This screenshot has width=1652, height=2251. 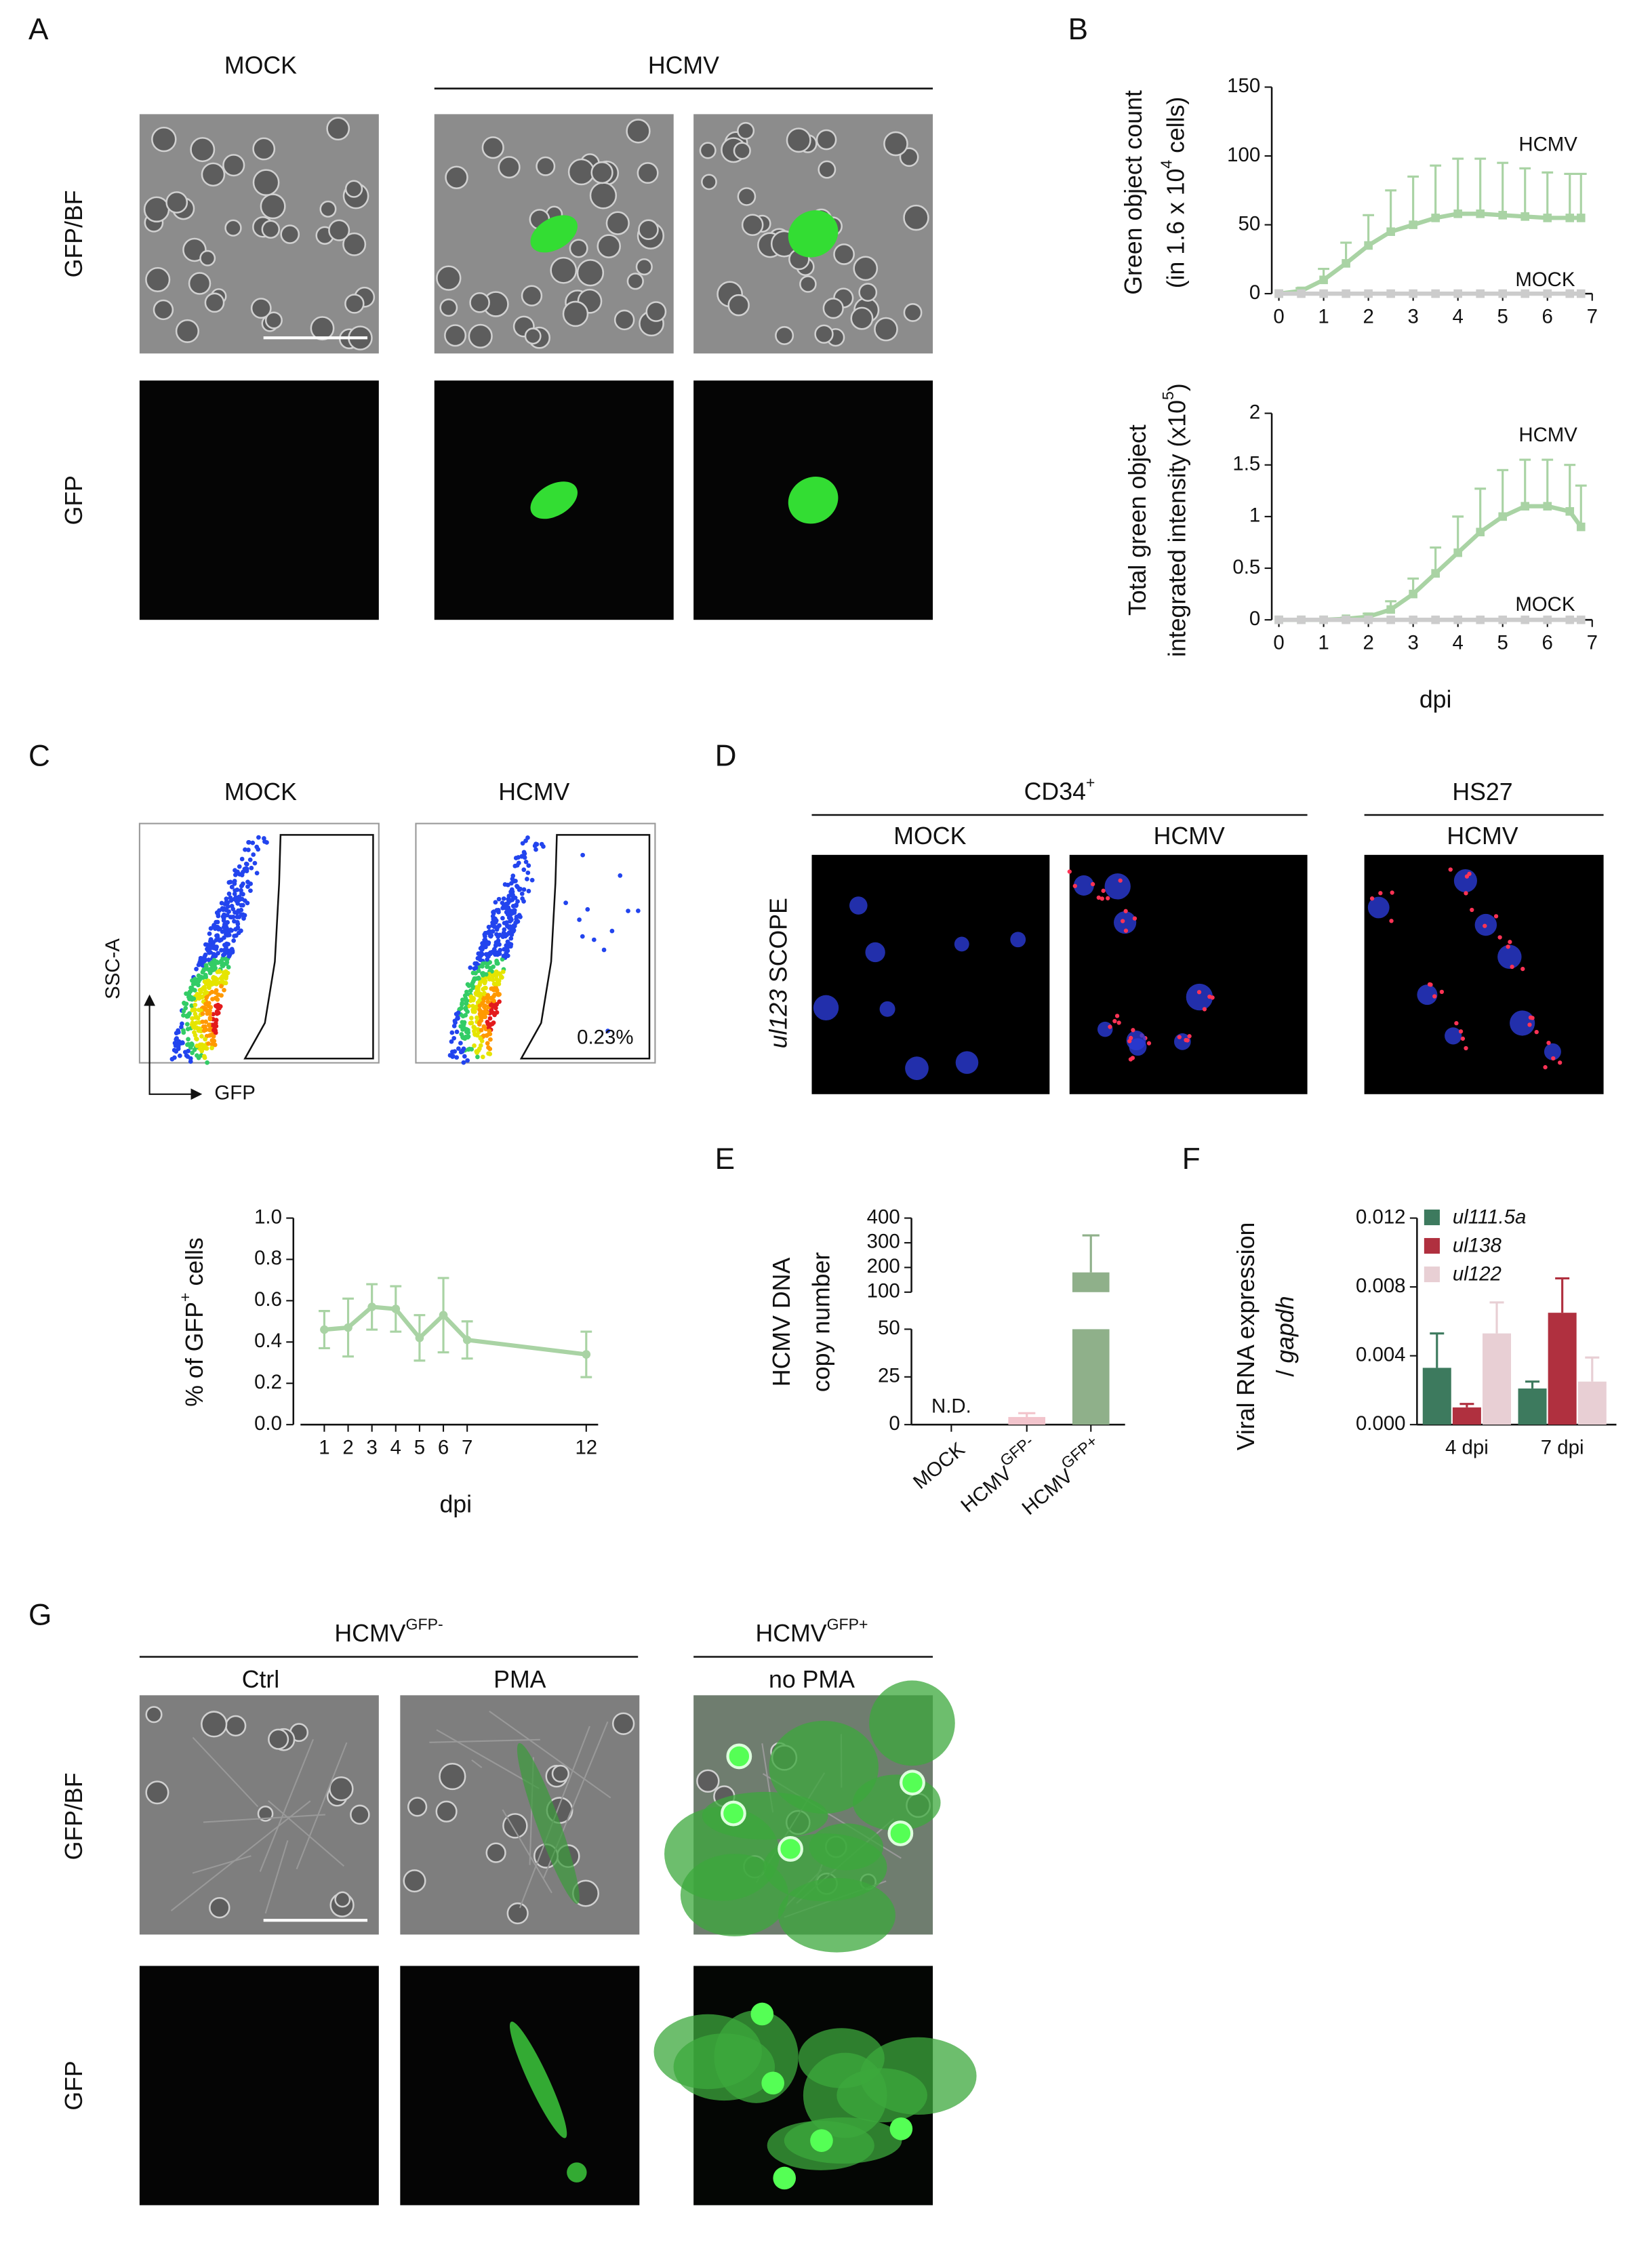 I want to click on fiber, so click(x=264, y=1819).